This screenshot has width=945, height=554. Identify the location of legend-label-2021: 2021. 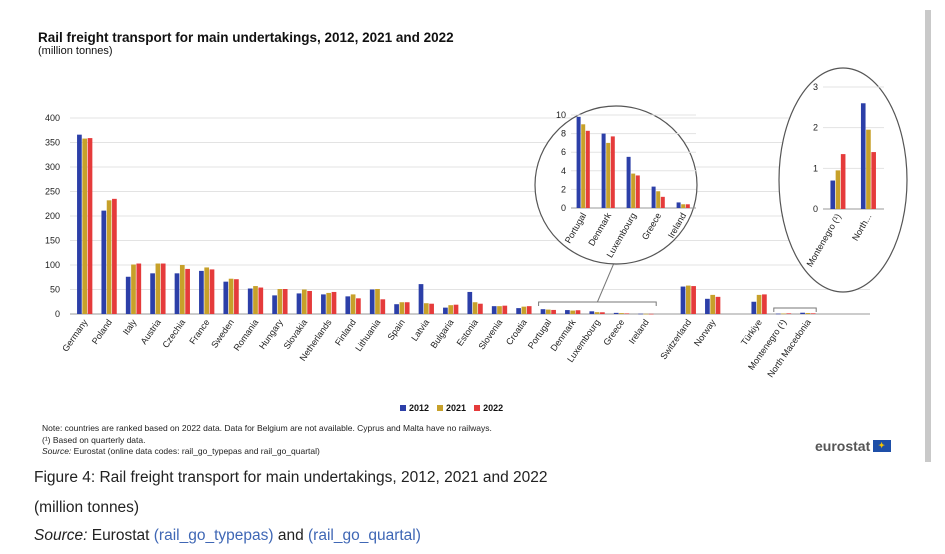
(456, 408).